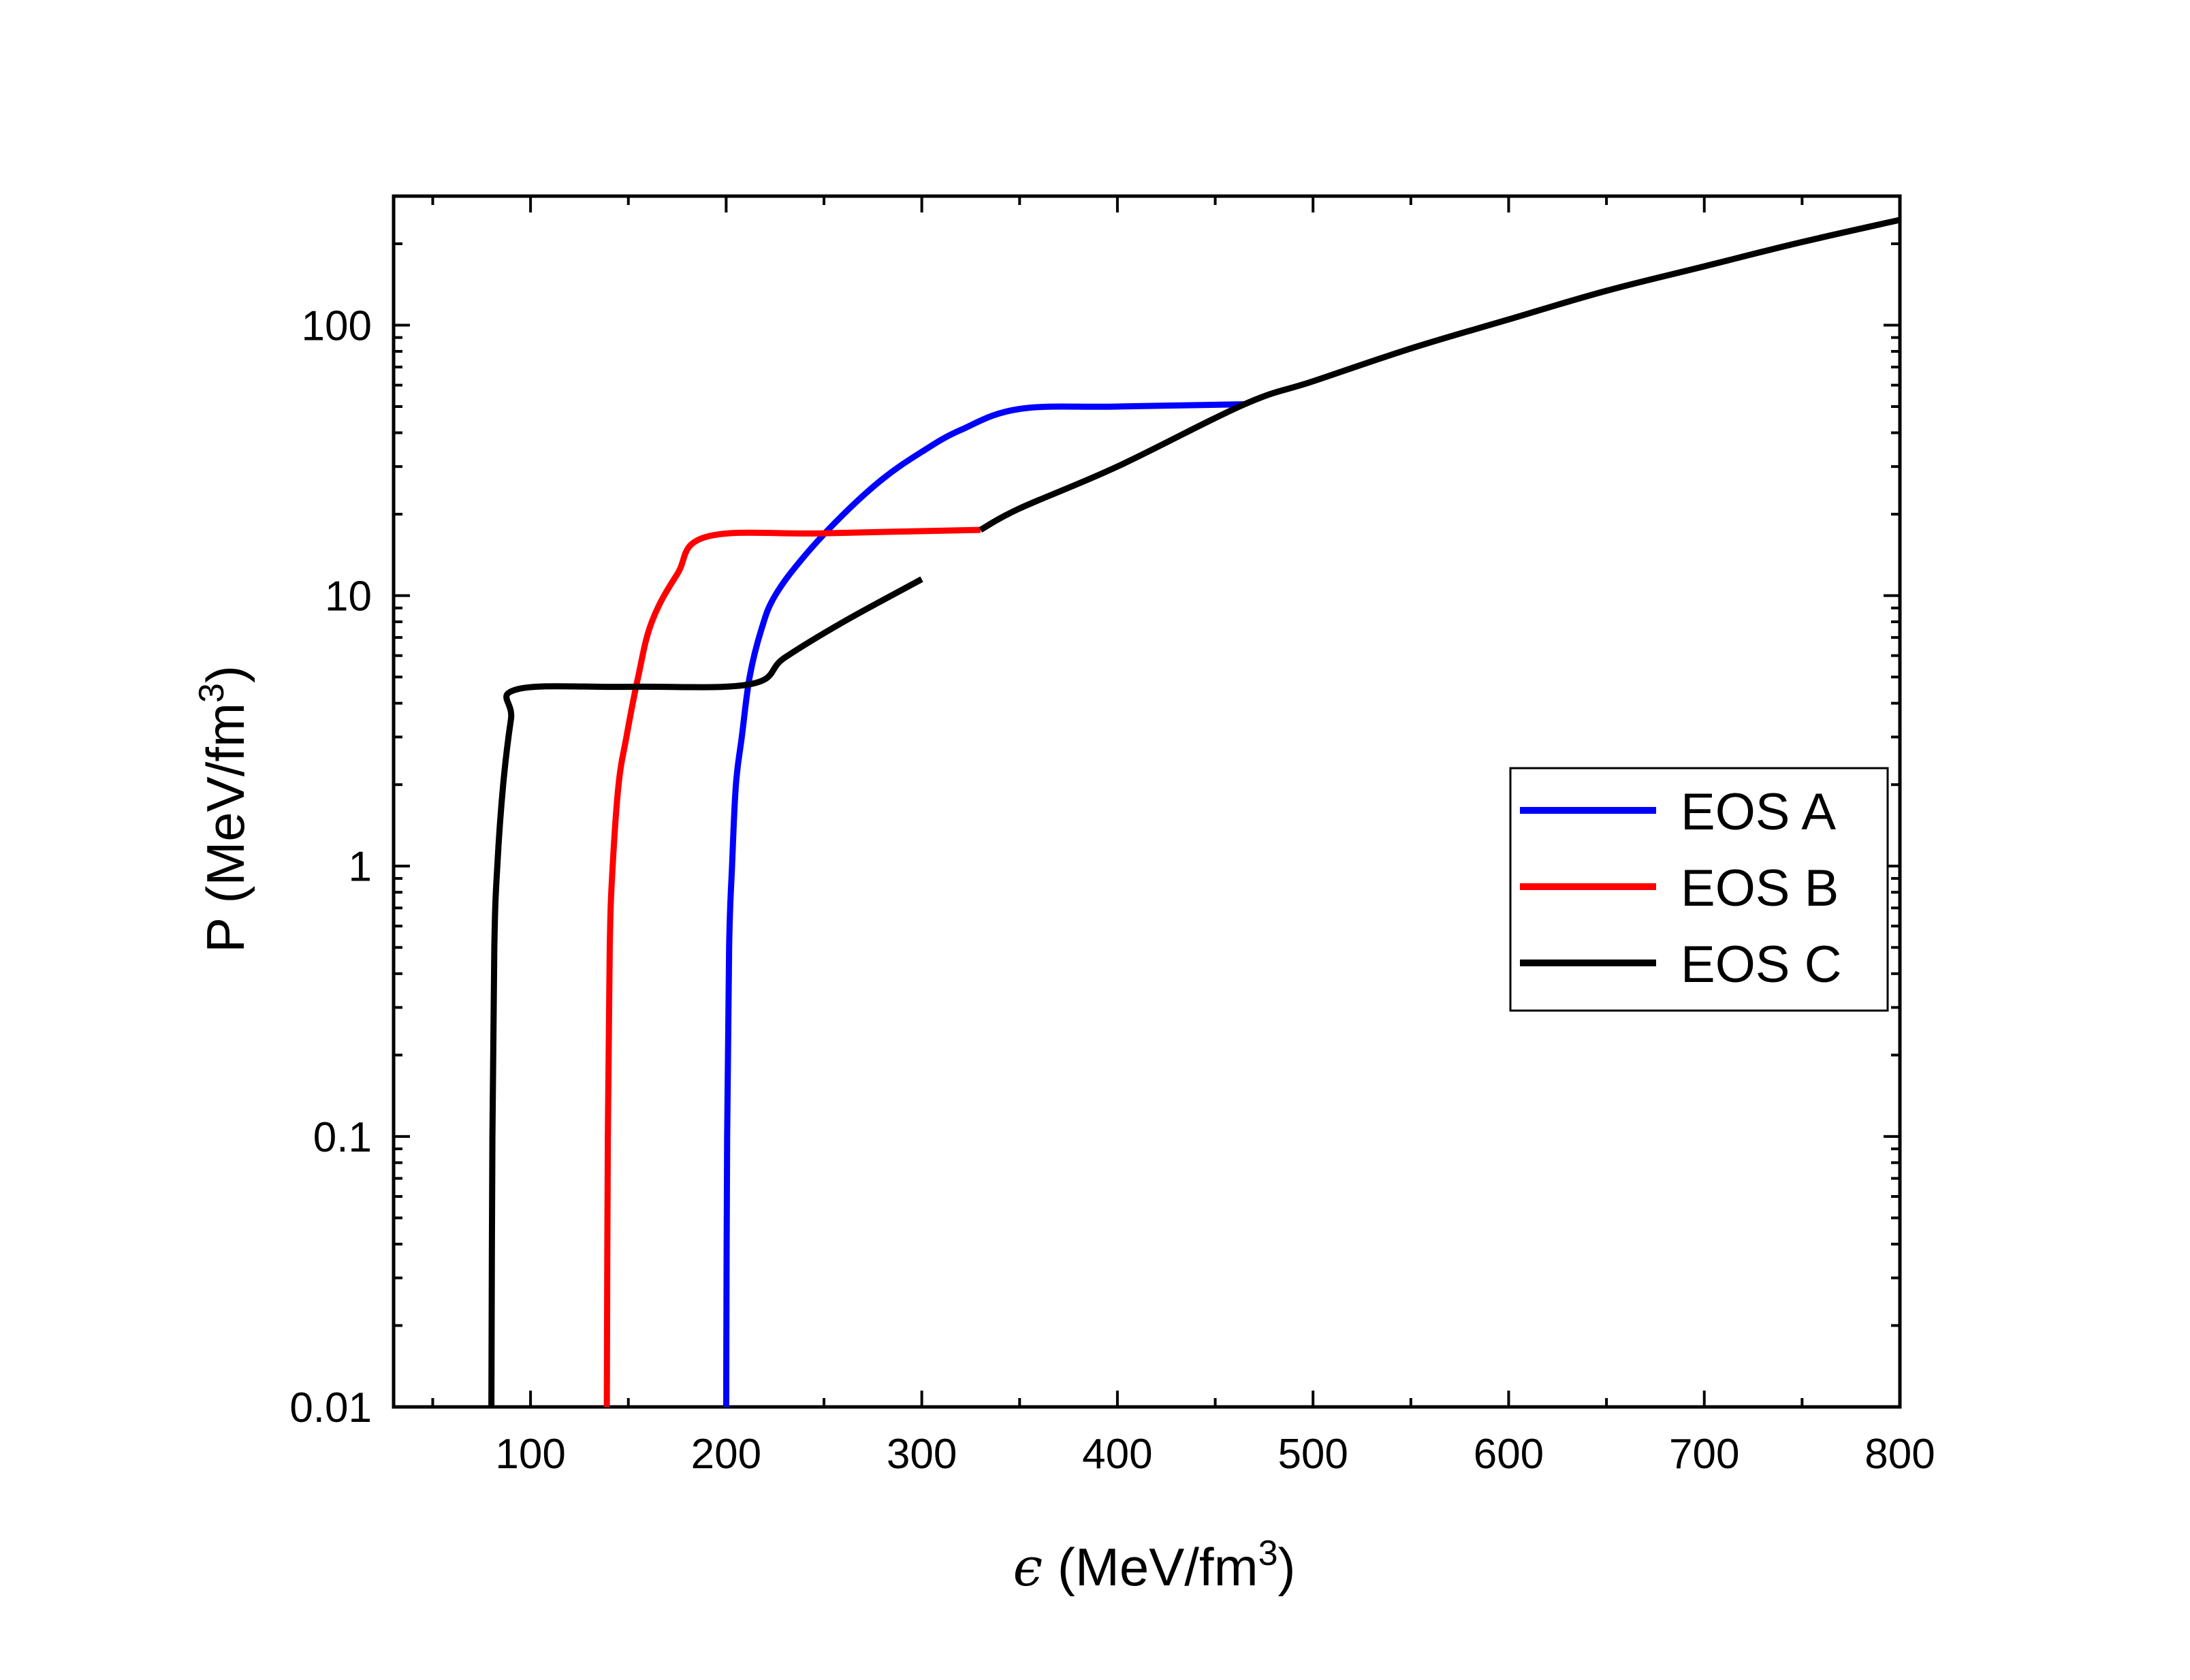 The width and height of the screenshot is (2190, 1680). Describe the element at coordinates (1154, 1566) in the screenshot. I see `x-axis-title: ϵ (MeV/fm3)` at that location.